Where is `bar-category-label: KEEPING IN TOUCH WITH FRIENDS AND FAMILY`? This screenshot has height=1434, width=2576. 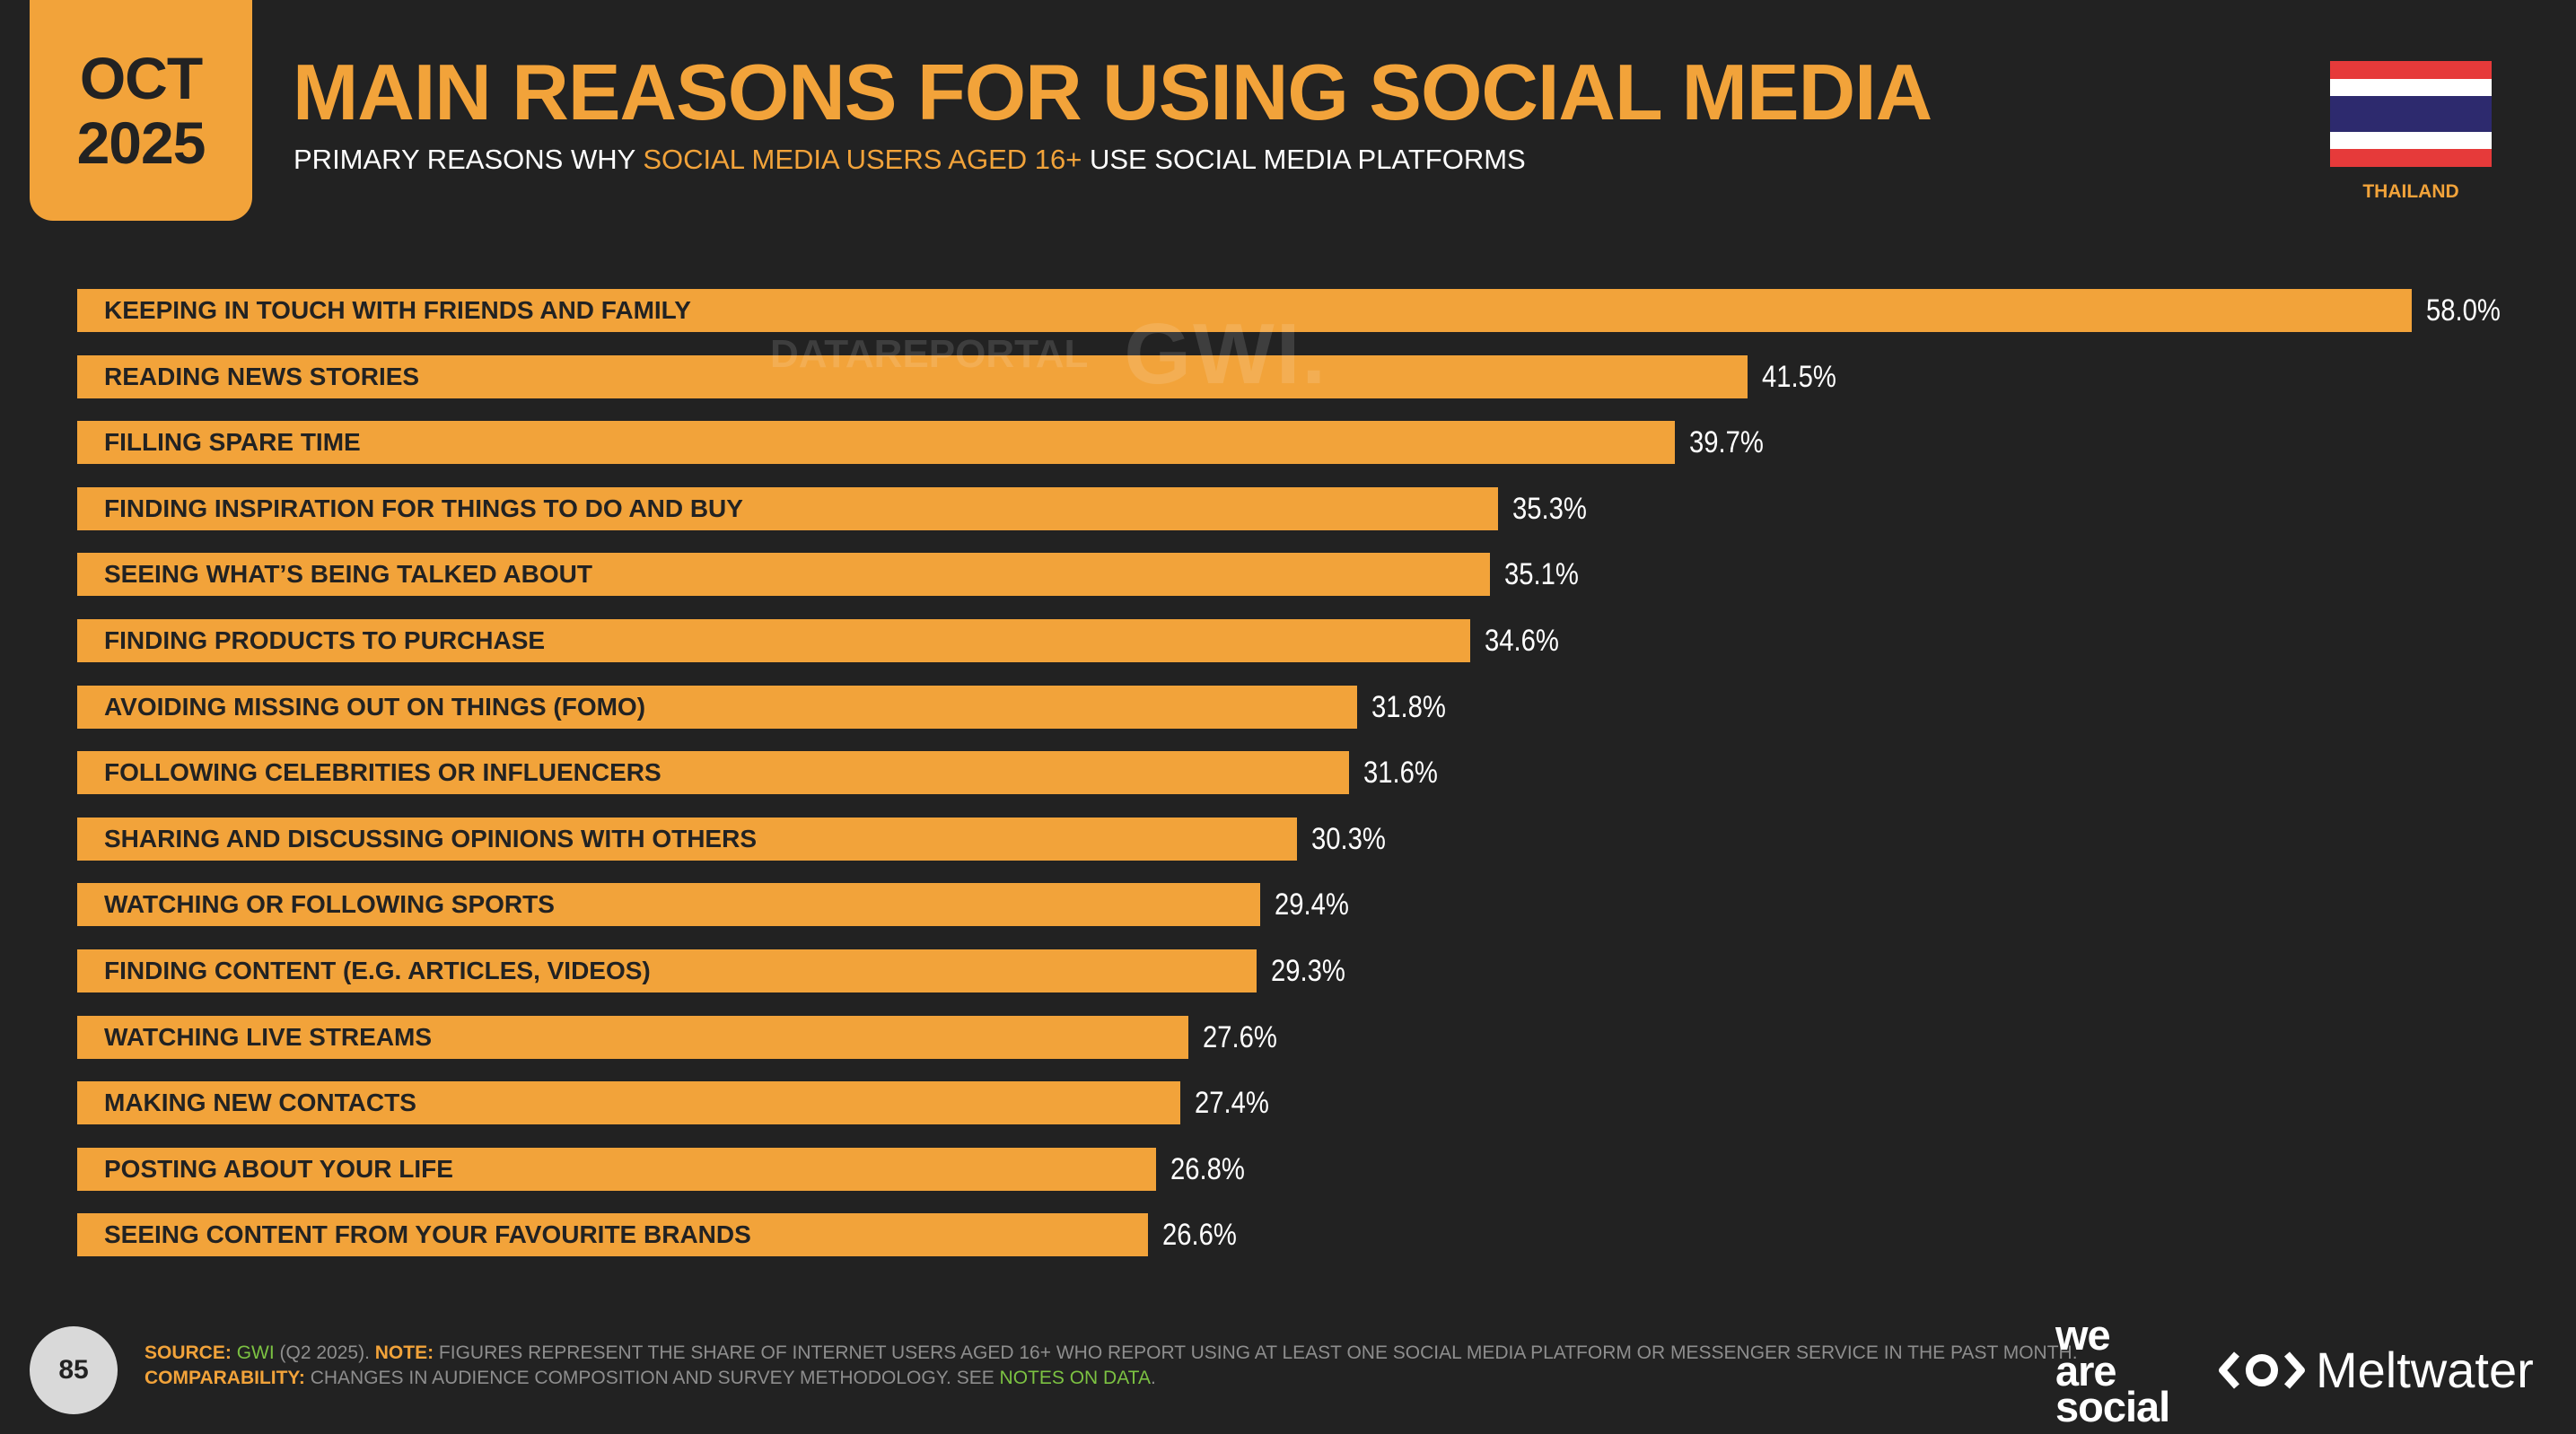 bar-category-label: KEEPING IN TOUCH WITH FRIENDS AND FAMILY is located at coordinates (397, 310).